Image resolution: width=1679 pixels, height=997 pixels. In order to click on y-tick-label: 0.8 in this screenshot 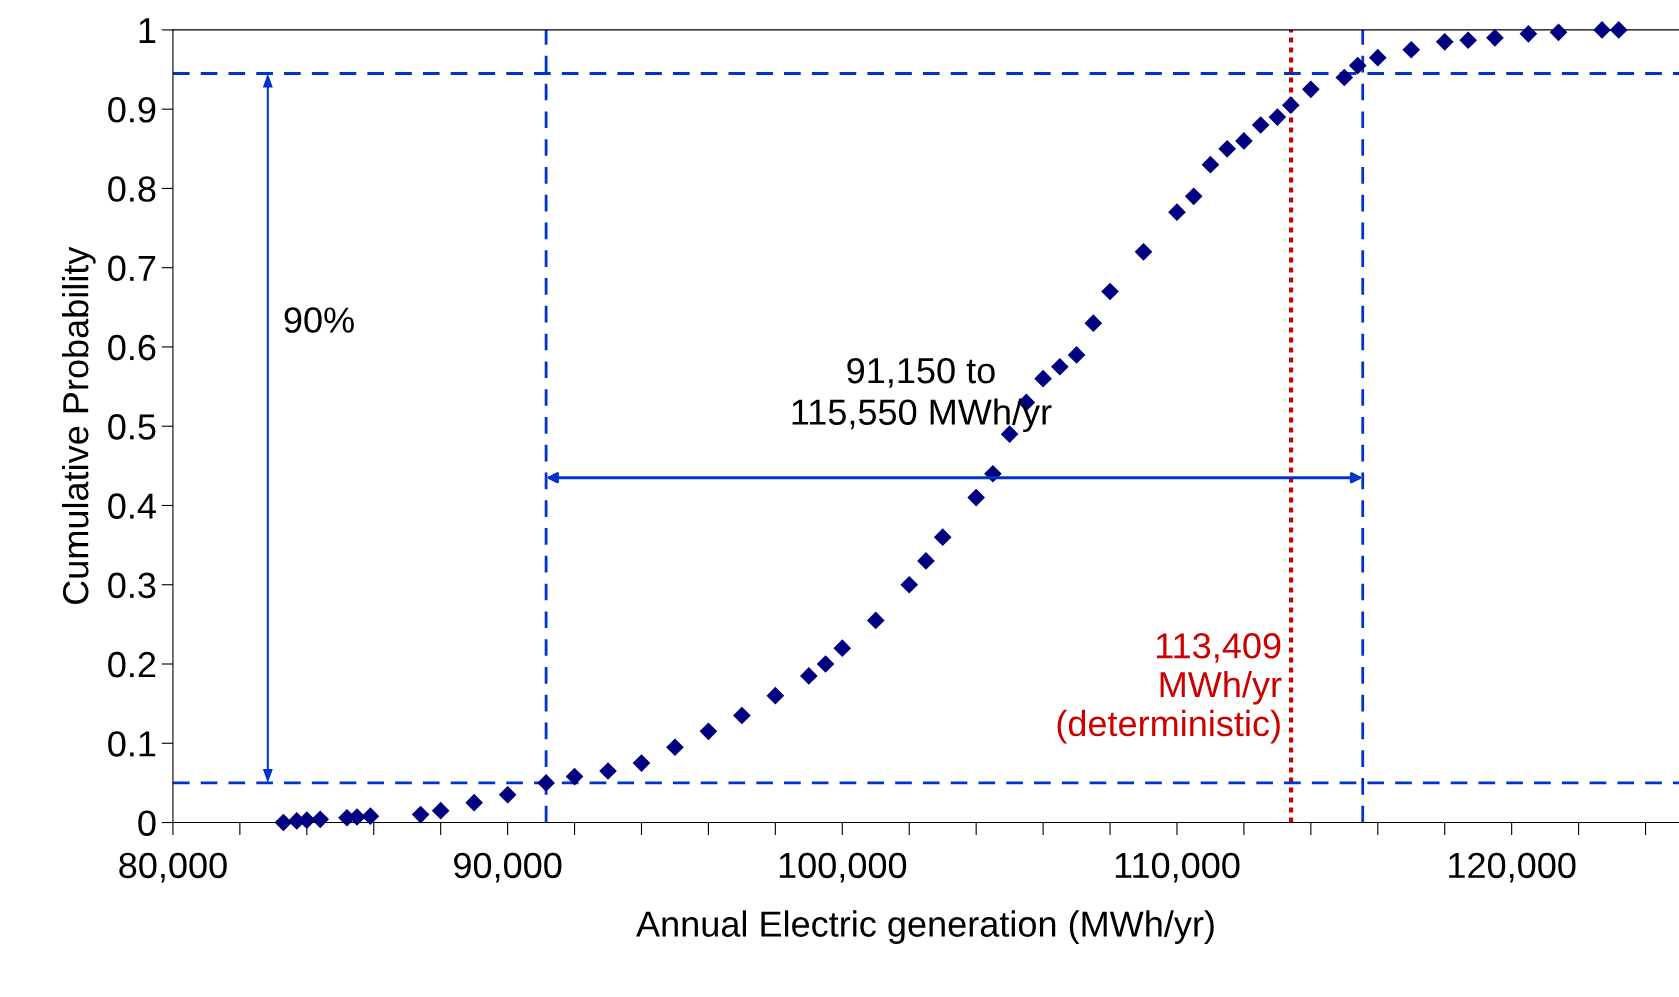, I will do `click(132, 189)`.